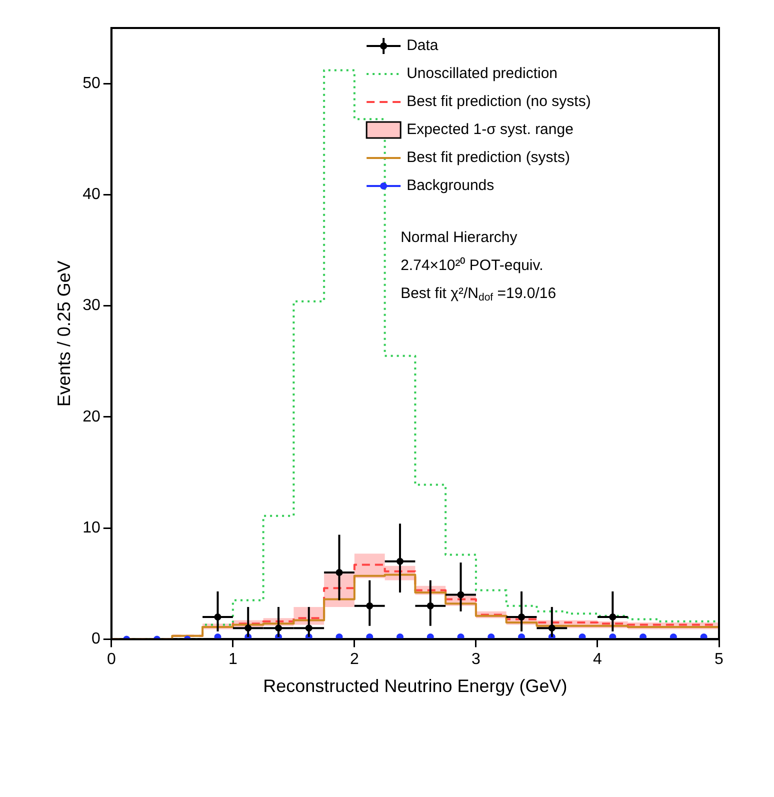  What do you see at coordinates (476, 659) in the screenshot?
I see `x-tick-label: 3` at bounding box center [476, 659].